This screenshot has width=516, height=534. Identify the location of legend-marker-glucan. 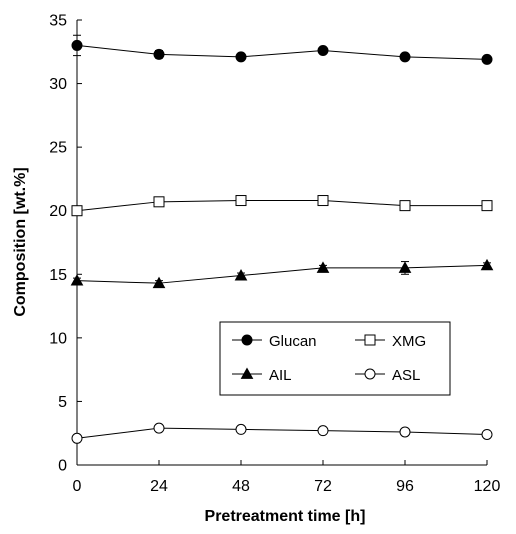
(247, 340).